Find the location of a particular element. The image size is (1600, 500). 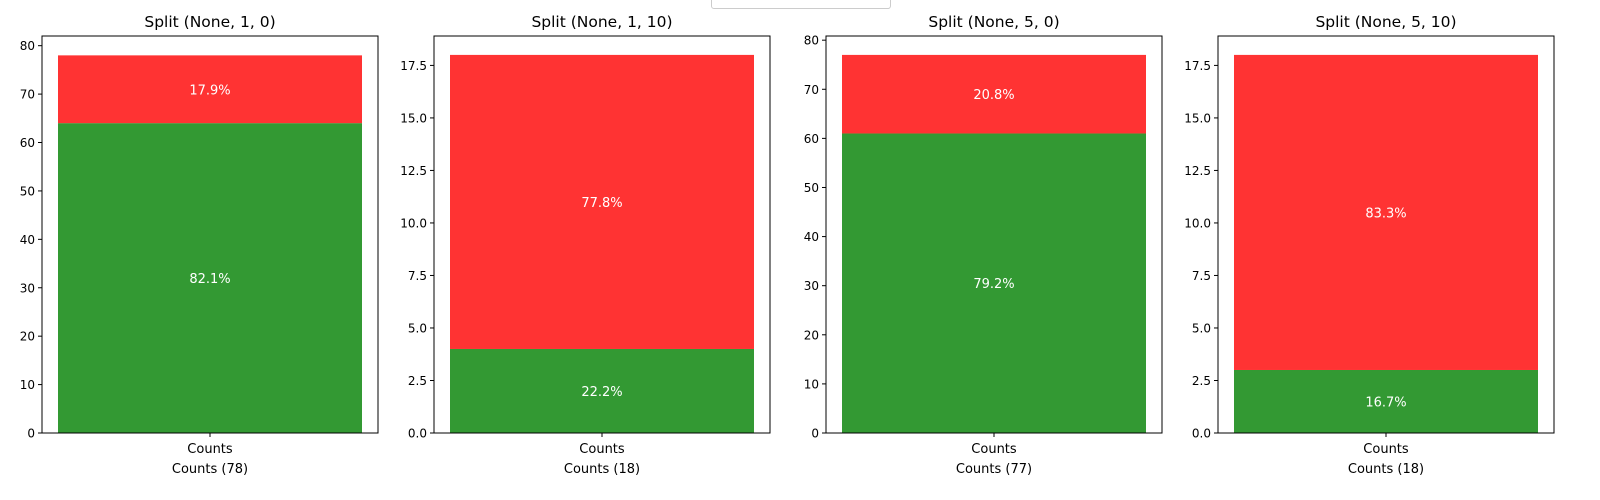

bar-percent-label: 82.1% is located at coordinates (209, 279).